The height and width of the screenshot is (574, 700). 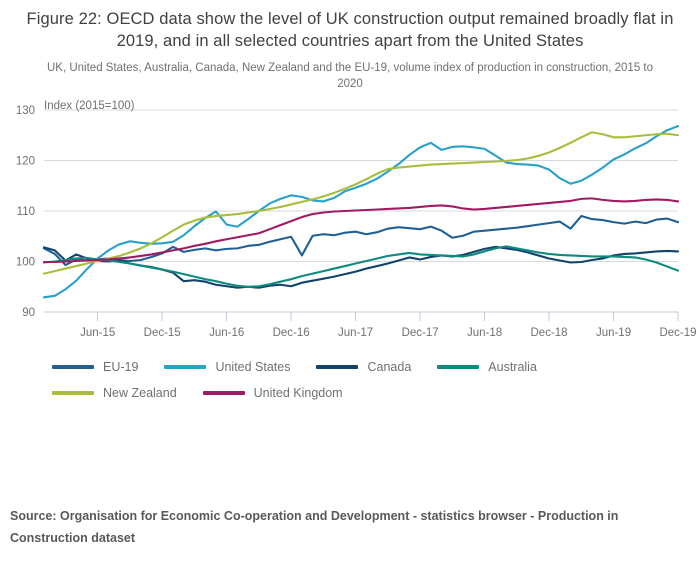 I want to click on x-axis-tick-label: Jun-17, so click(x=355, y=333).